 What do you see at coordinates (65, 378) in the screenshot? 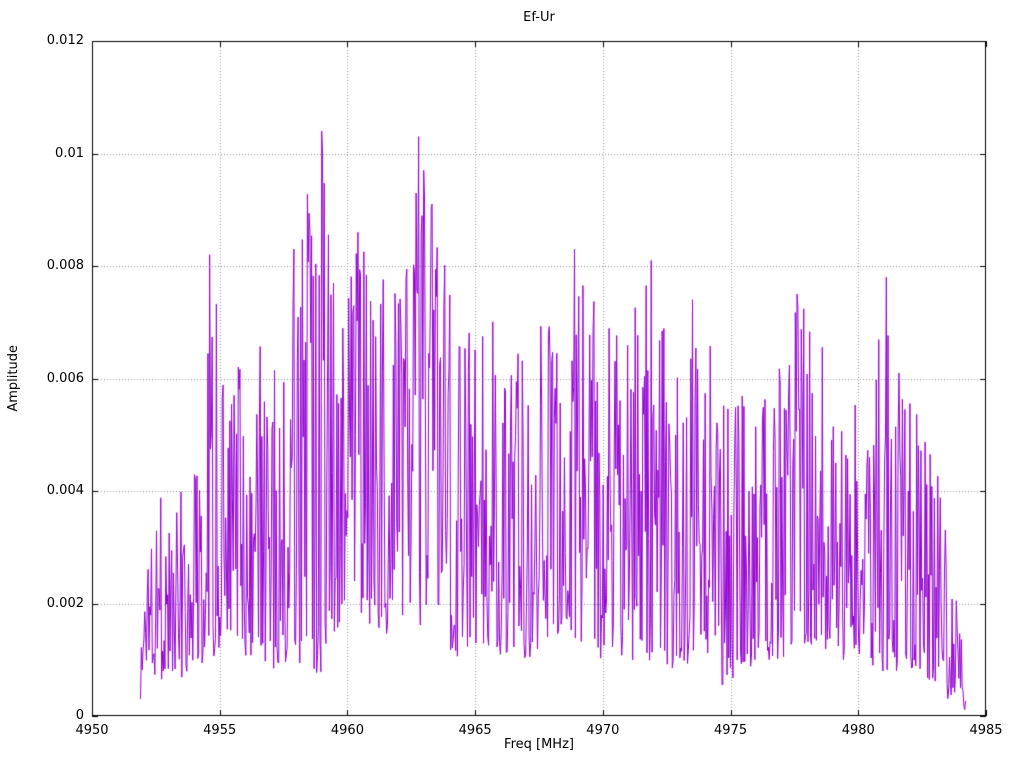
I see `y-tick-label: 0.006` at bounding box center [65, 378].